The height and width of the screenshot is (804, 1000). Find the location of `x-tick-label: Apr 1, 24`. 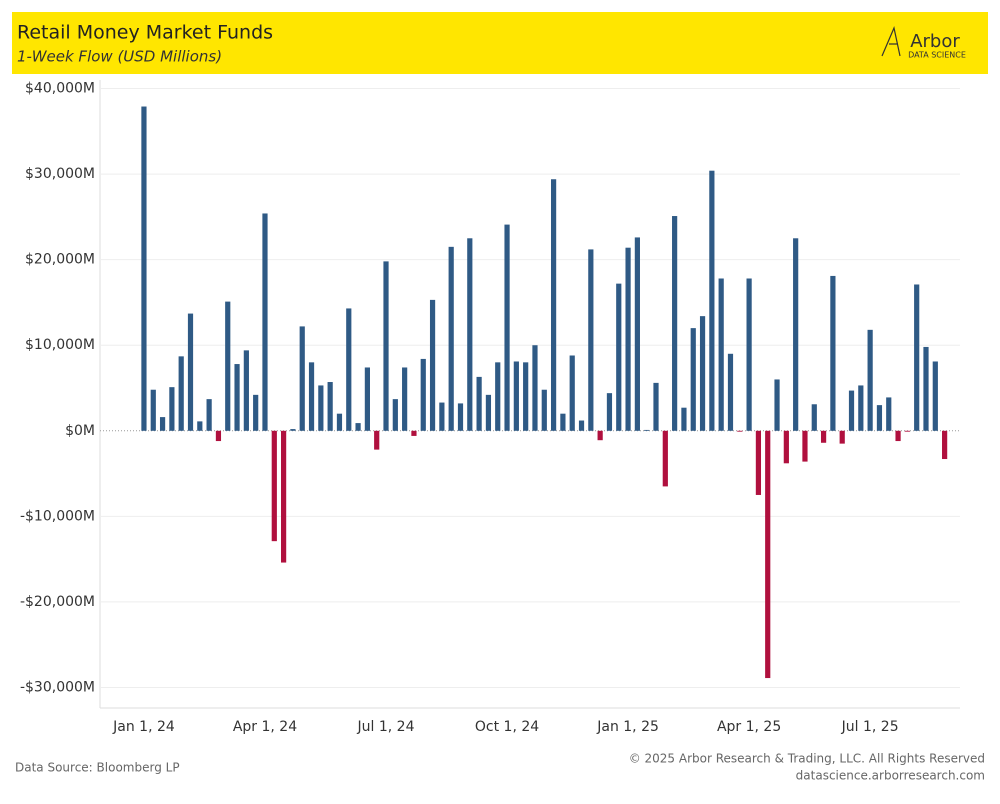

x-tick-label: Apr 1, 24 is located at coordinates (265, 727).